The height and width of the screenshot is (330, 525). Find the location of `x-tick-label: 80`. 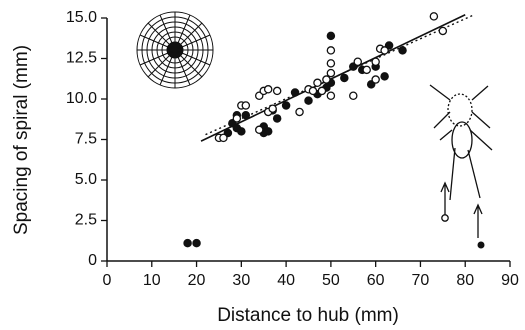

x-tick-label: 80 is located at coordinates (465, 280).